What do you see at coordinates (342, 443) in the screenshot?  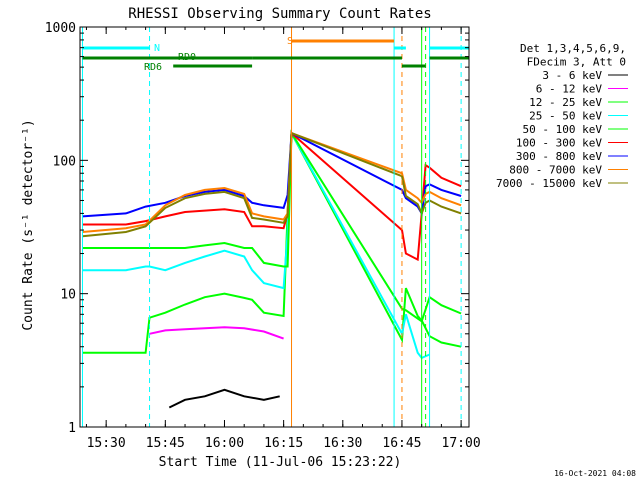 I see `x-tick-label-4: 16:30` at bounding box center [342, 443].